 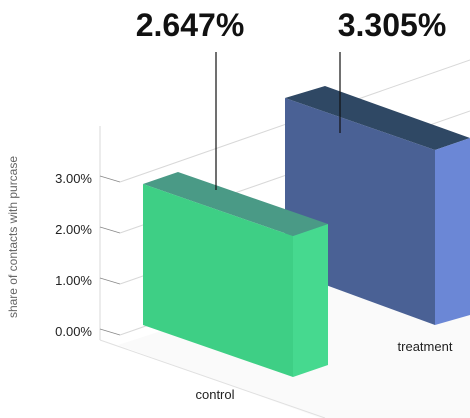 What do you see at coordinates (73, 255) in the screenshot?
I see `y-axis-ticks: 0.00% 1.00% 2.00% 3.00%` at bounding box center [73, 255].